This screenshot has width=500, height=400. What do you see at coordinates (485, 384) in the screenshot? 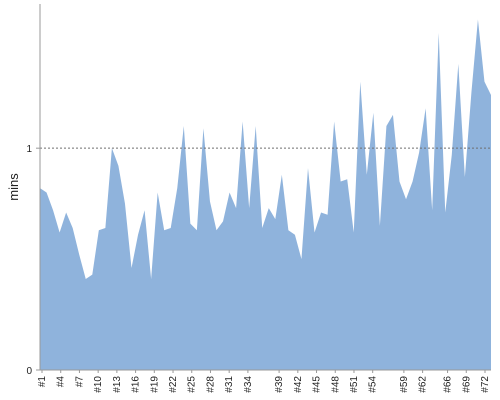
I see `x-tick-label: #72` at bounding box center [485, 384].